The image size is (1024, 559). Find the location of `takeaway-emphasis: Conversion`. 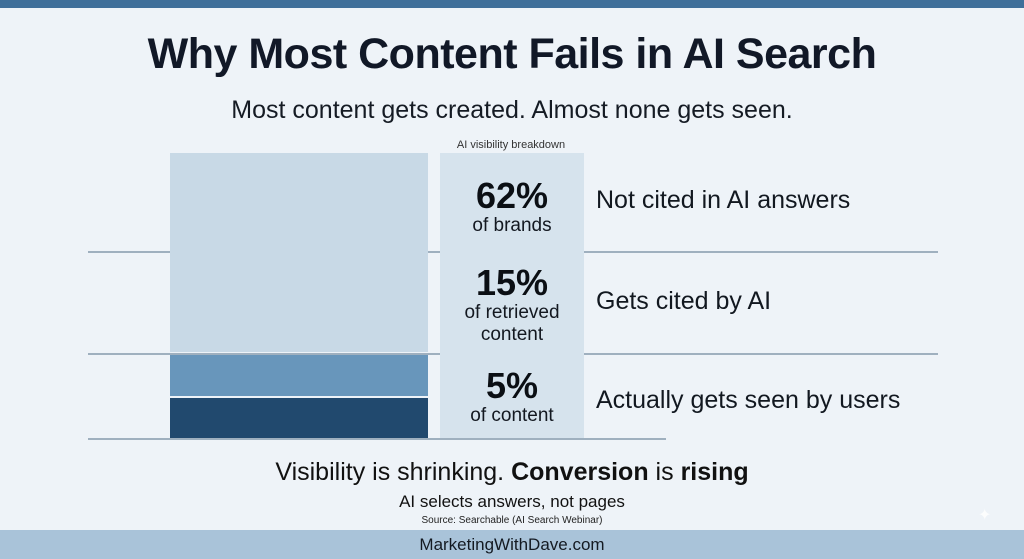

takeaway-emphasis: Conversion is located at coordinates (580, 472).